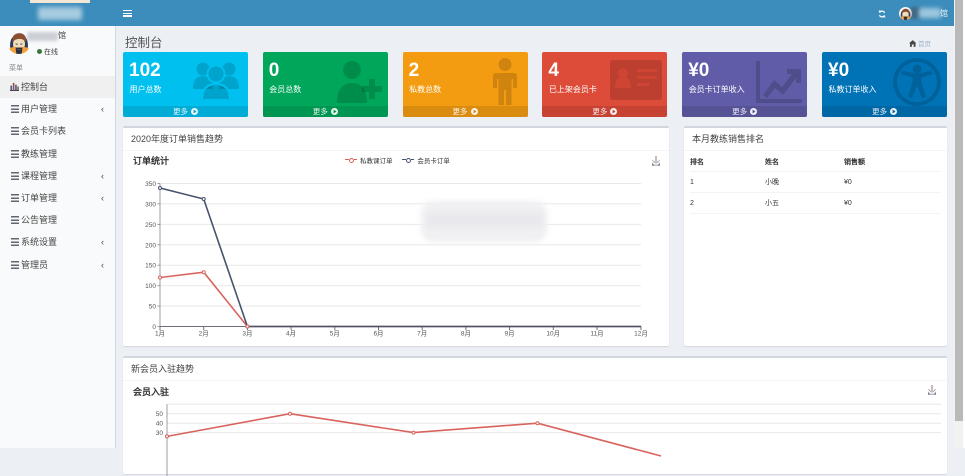 Image resolution: width=965 pixels, height=476 pixels. Describe the element at coordinates (150, 184) in the screenshot. I see `svg-text: 350` at that location.